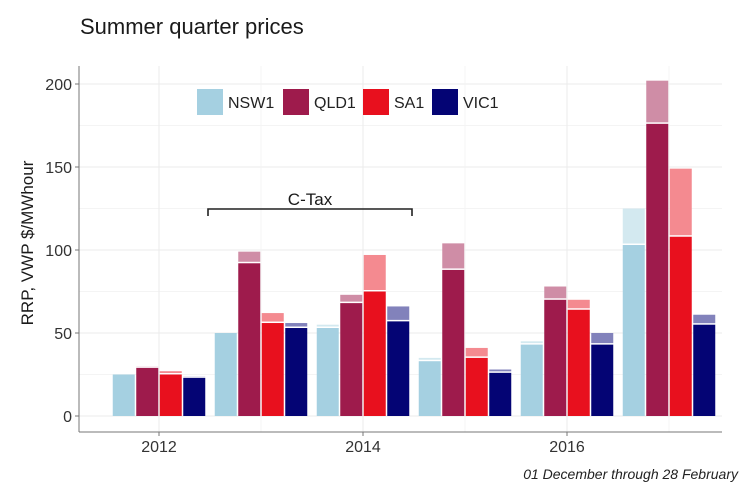 This screenshot has width=754, height=503. I want to click on legend-swatch-sa1, so click(376, 102).